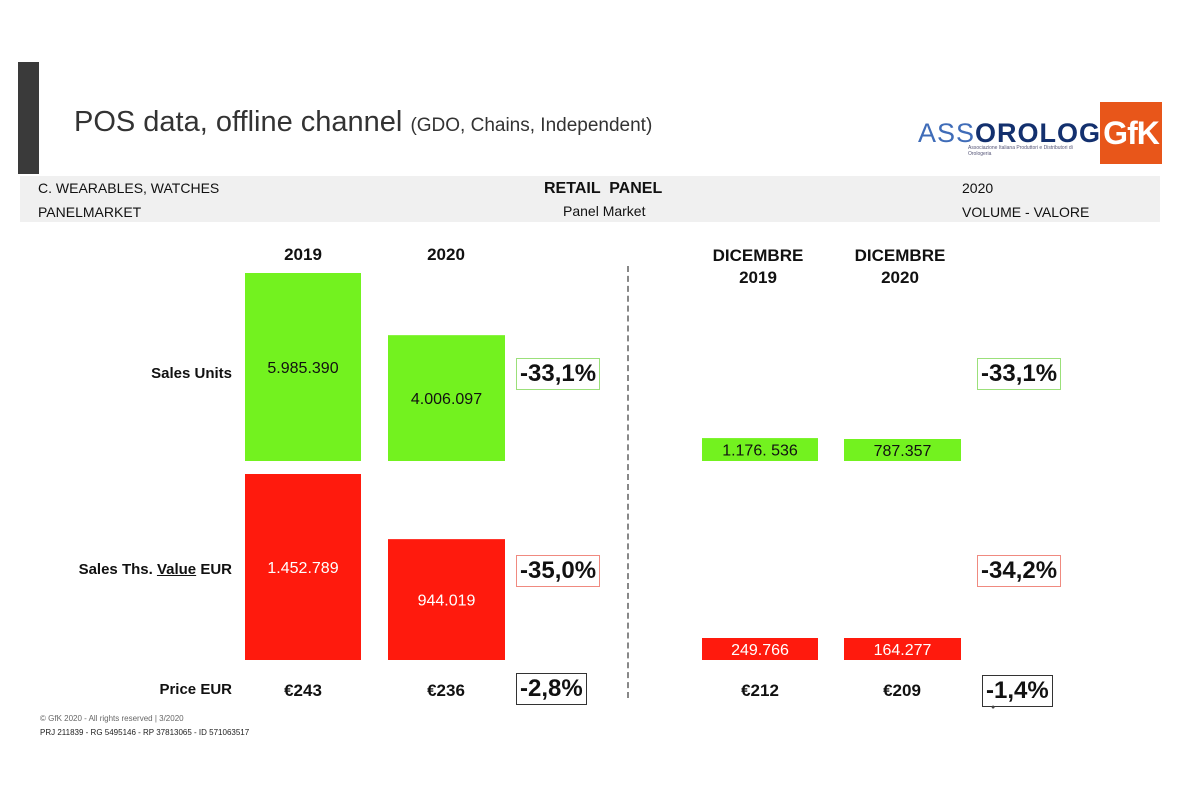  I want to click on pct-value-annual: -35,0%, so click(558, 571).